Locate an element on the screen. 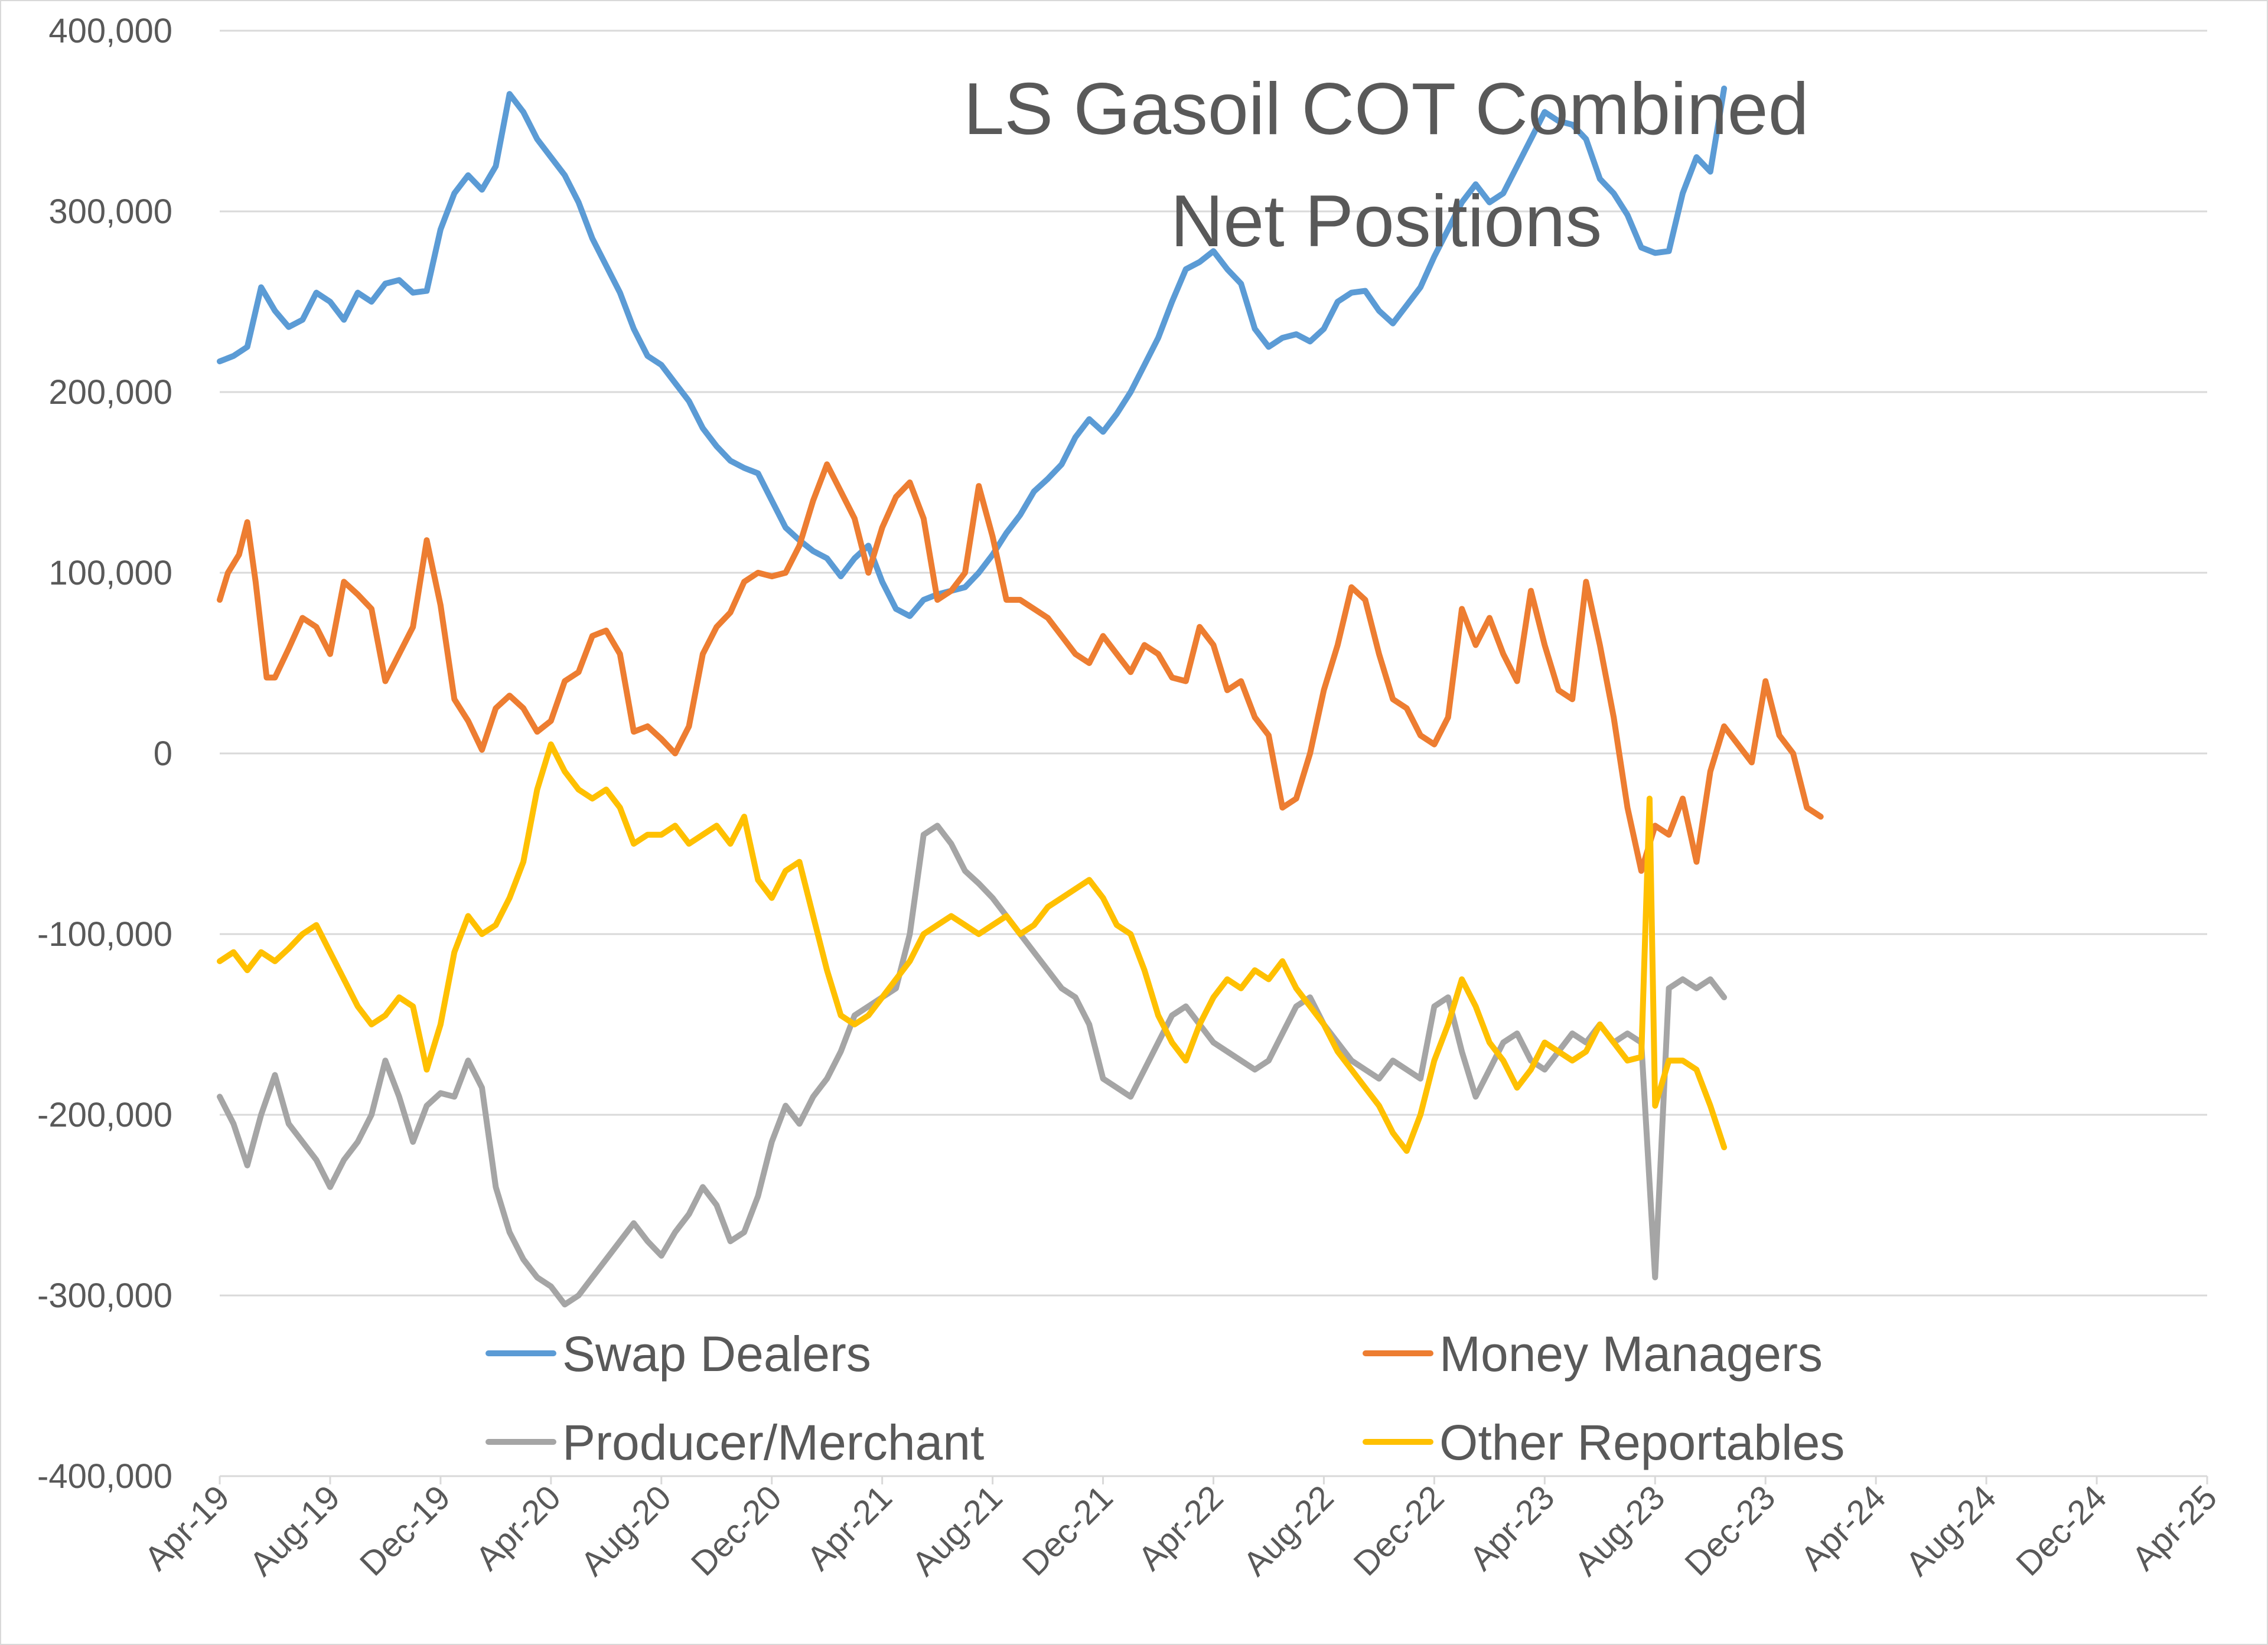 Image resolution: width=2268 pixels, height=1645 pixels. x-tick-label: Dec-20 is located at coordinates (736, 1530).